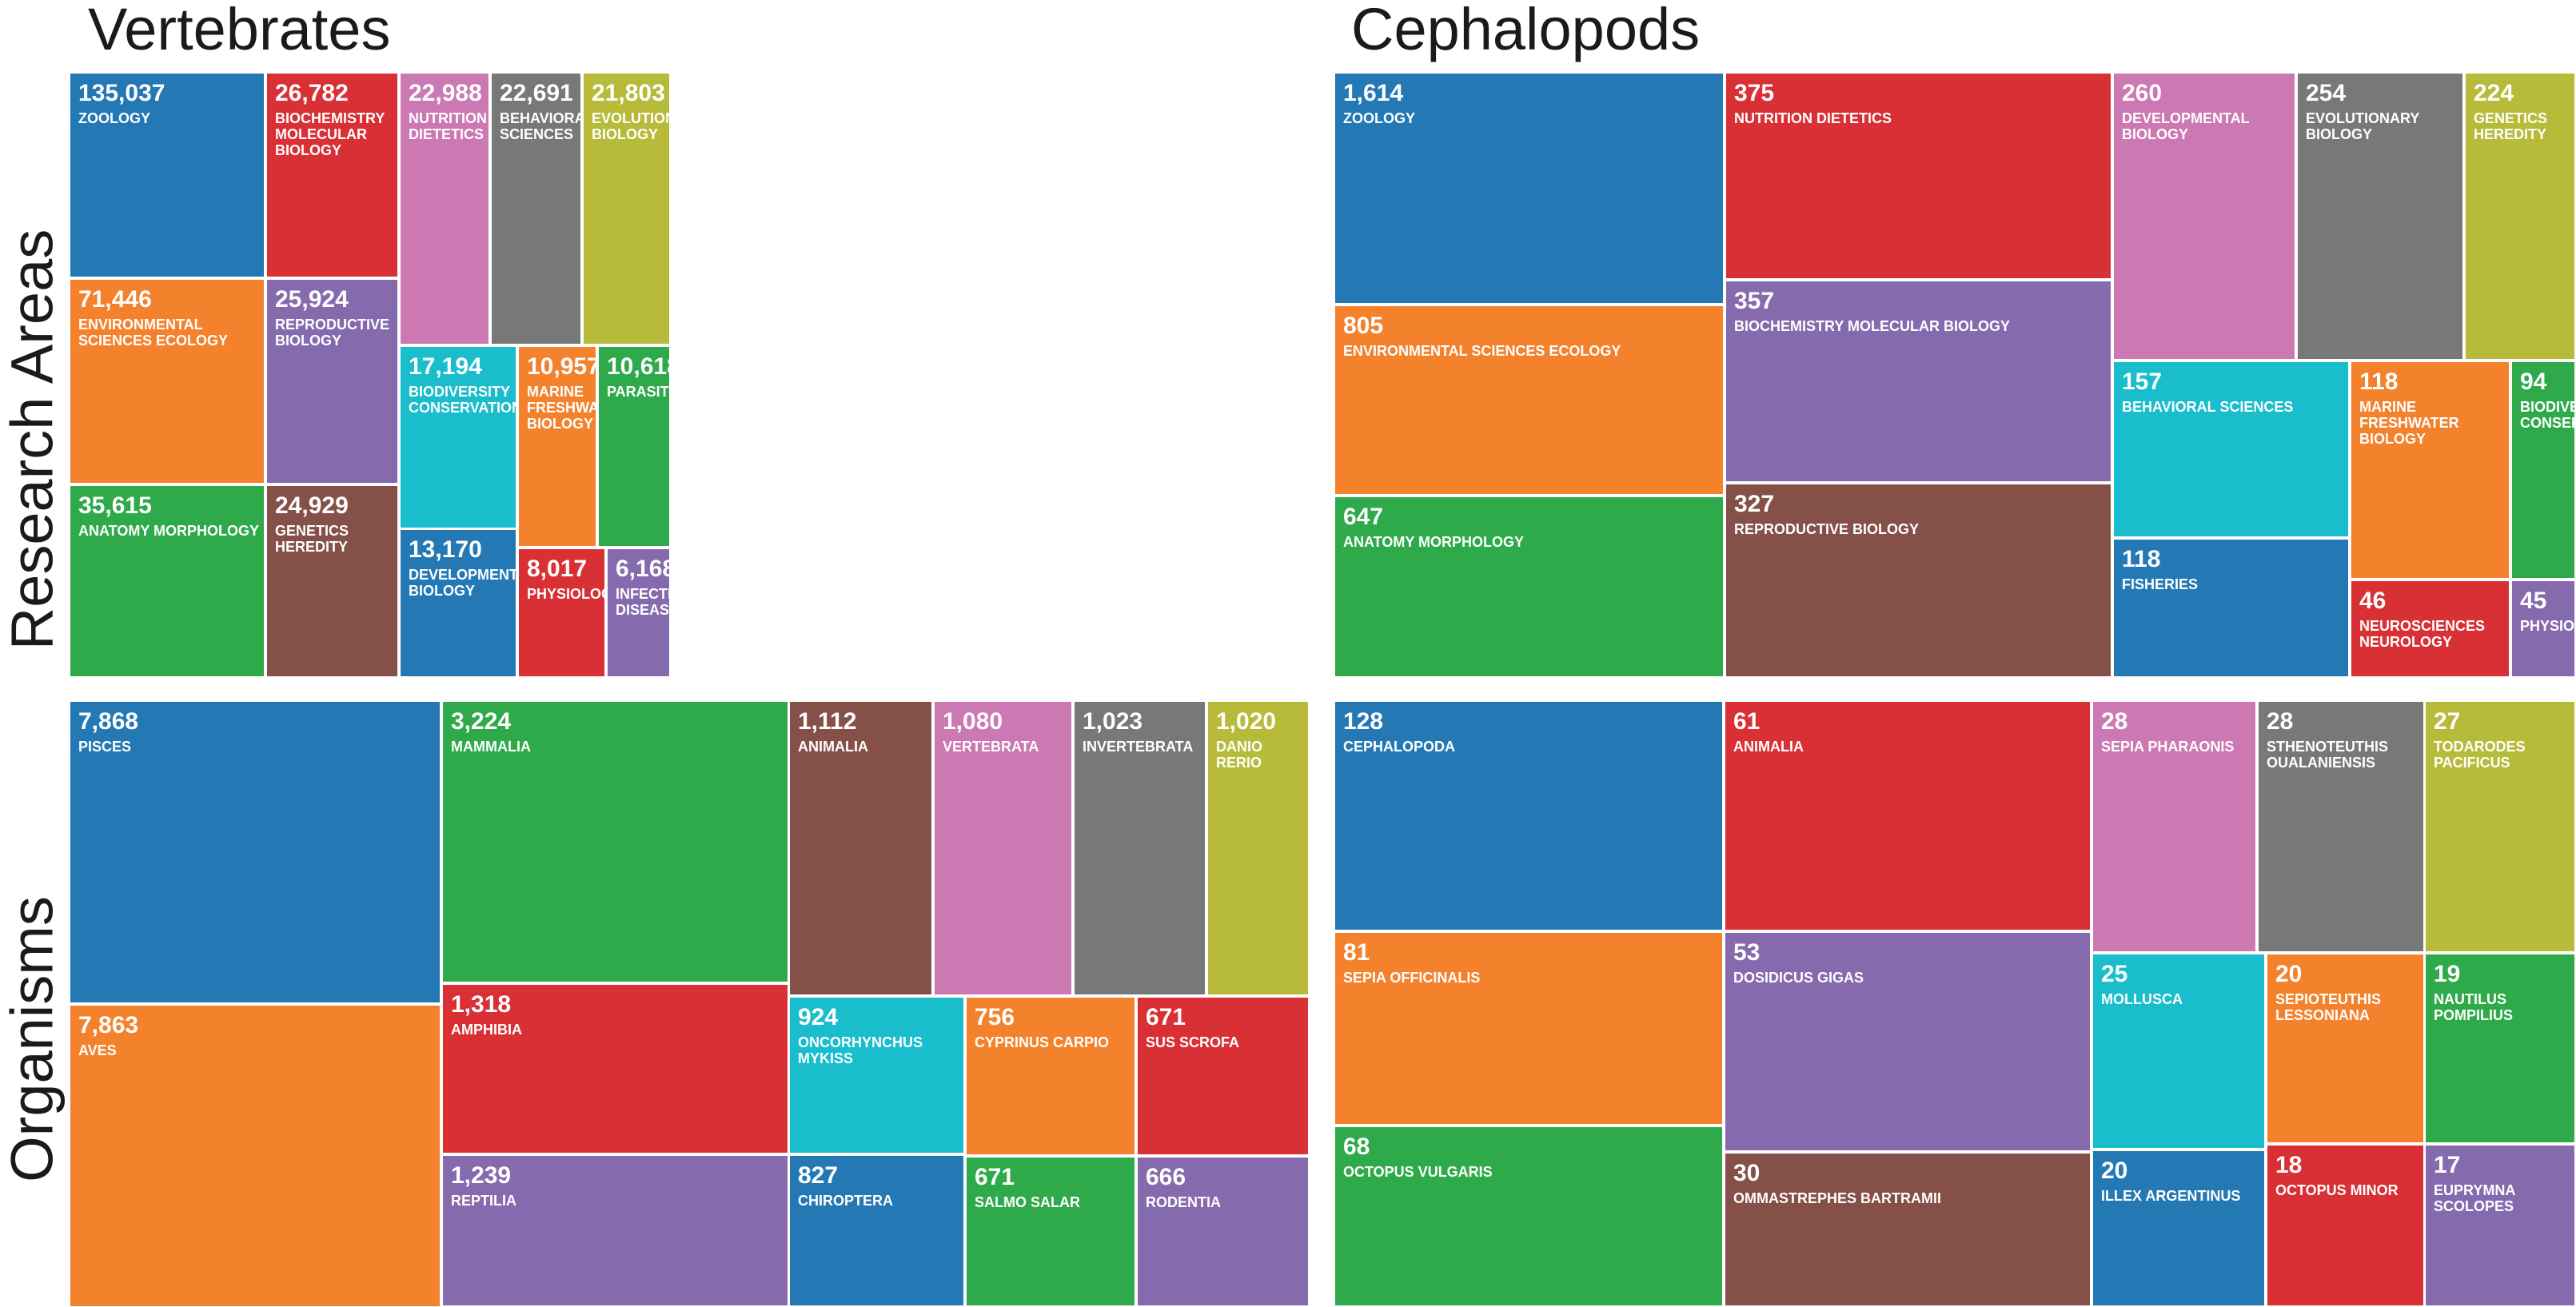 The image size is (2576, 1307). Describe the element at coordinates (2328, 1007) in the screenshot. I see `treemap-label: SEPIOTEUTHIS LESSONIANA` at that location.